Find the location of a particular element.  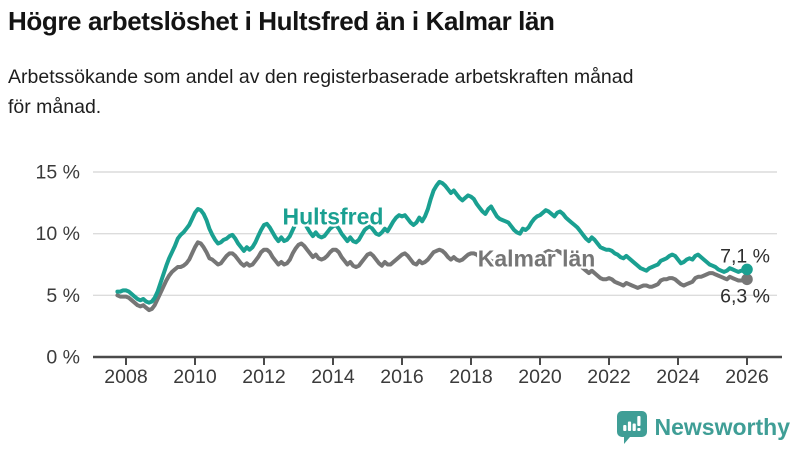

speech-bubble-shape is located at coordinates (631, 427).